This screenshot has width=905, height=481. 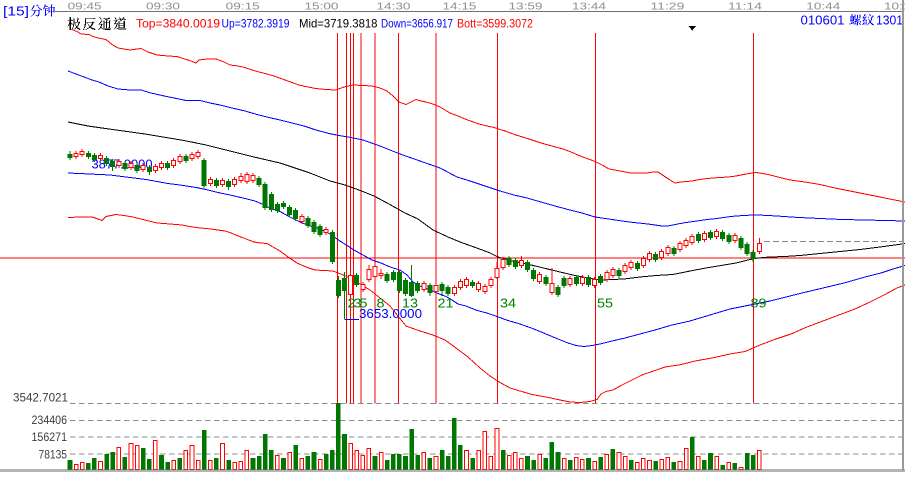 I want to click on svg-text: 11:14, so click(x=745, y=7).